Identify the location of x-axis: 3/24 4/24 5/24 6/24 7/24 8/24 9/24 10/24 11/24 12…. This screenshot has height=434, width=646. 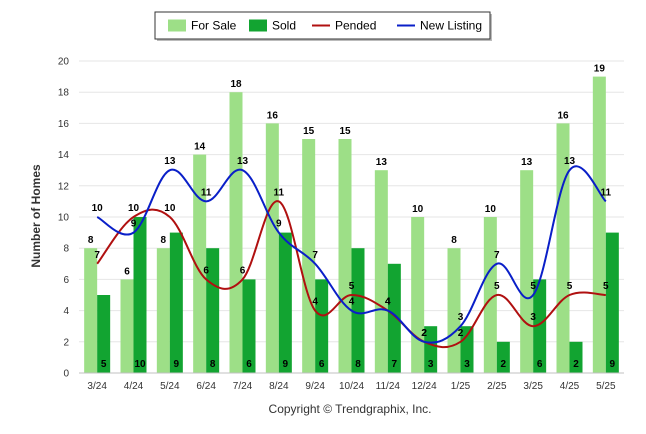
(351, 382).